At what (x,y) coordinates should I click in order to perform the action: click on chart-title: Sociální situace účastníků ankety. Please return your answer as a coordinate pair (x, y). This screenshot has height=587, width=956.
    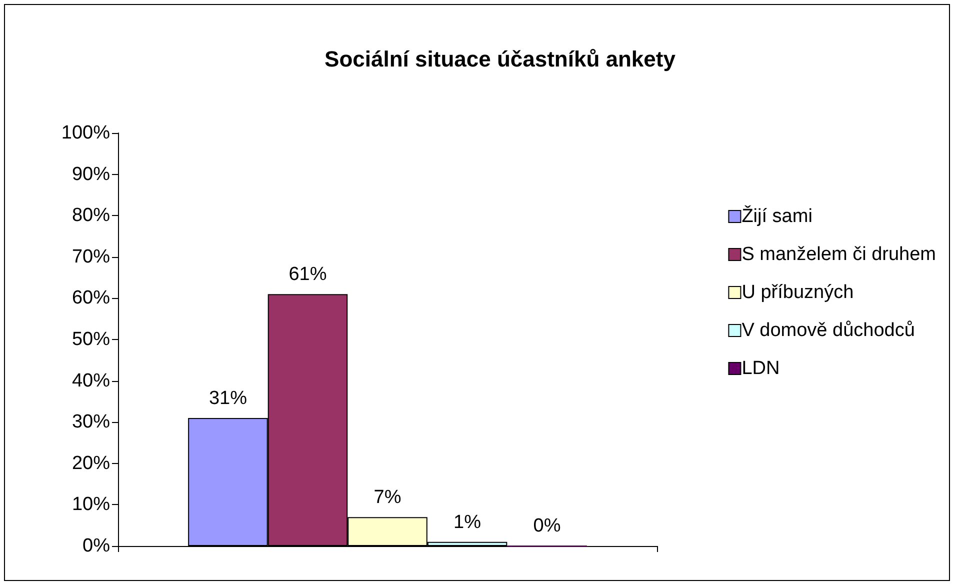
    Looking at the image, I should click on (500, 59).